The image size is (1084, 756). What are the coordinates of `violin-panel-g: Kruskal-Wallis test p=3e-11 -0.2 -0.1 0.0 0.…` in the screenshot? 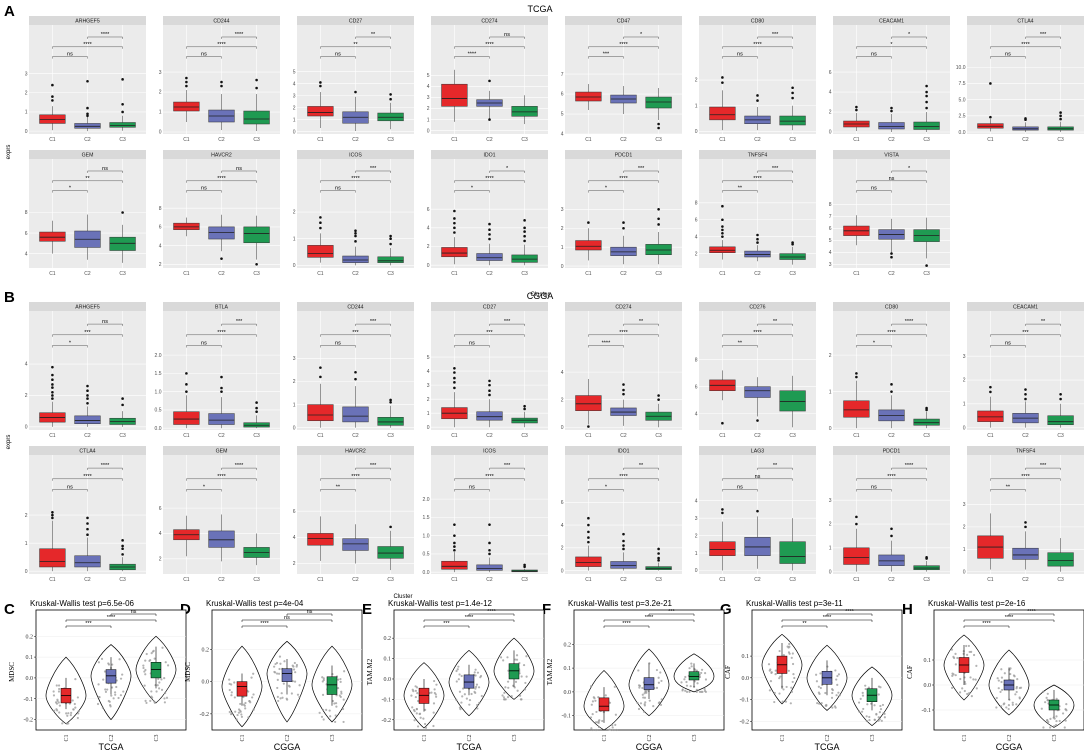 It's located at (813, 675).